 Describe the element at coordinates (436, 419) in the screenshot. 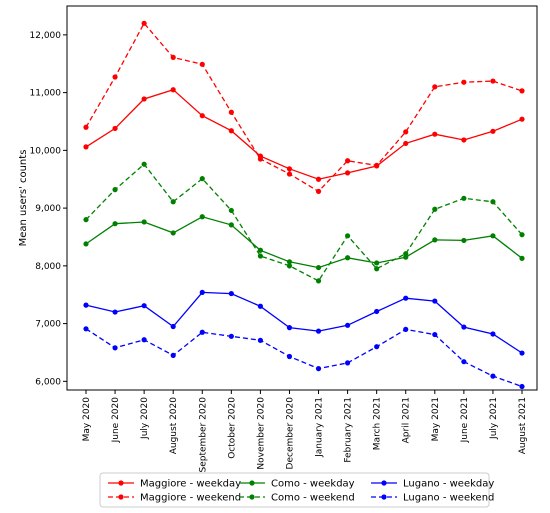

I see `x-tick-label: May 2021` at that location.